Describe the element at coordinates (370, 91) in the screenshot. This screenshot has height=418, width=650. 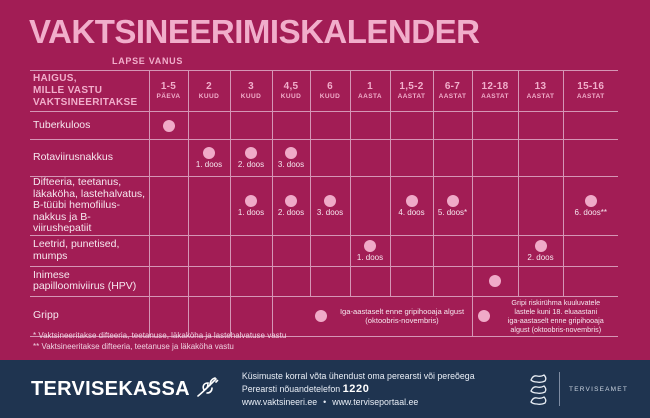
I see `age-column-header: 1 AASTA` at that location.